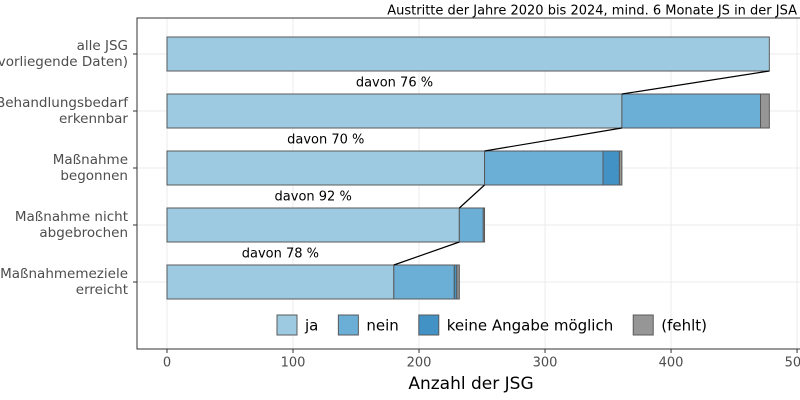 The height and width of the screenshot is (400, 800). I want to click on y-tick-label: Maßnahmemeziele, so click(64, 274).